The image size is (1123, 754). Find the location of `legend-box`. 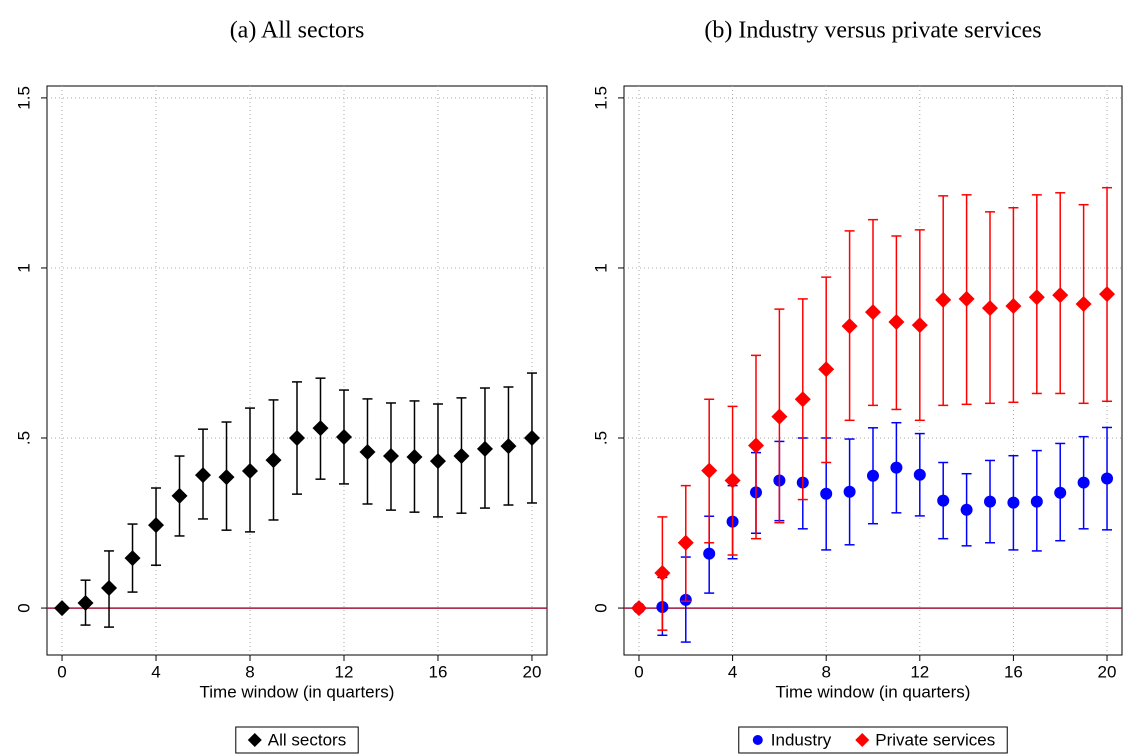

legend-box is located at coordinates (873, 740).